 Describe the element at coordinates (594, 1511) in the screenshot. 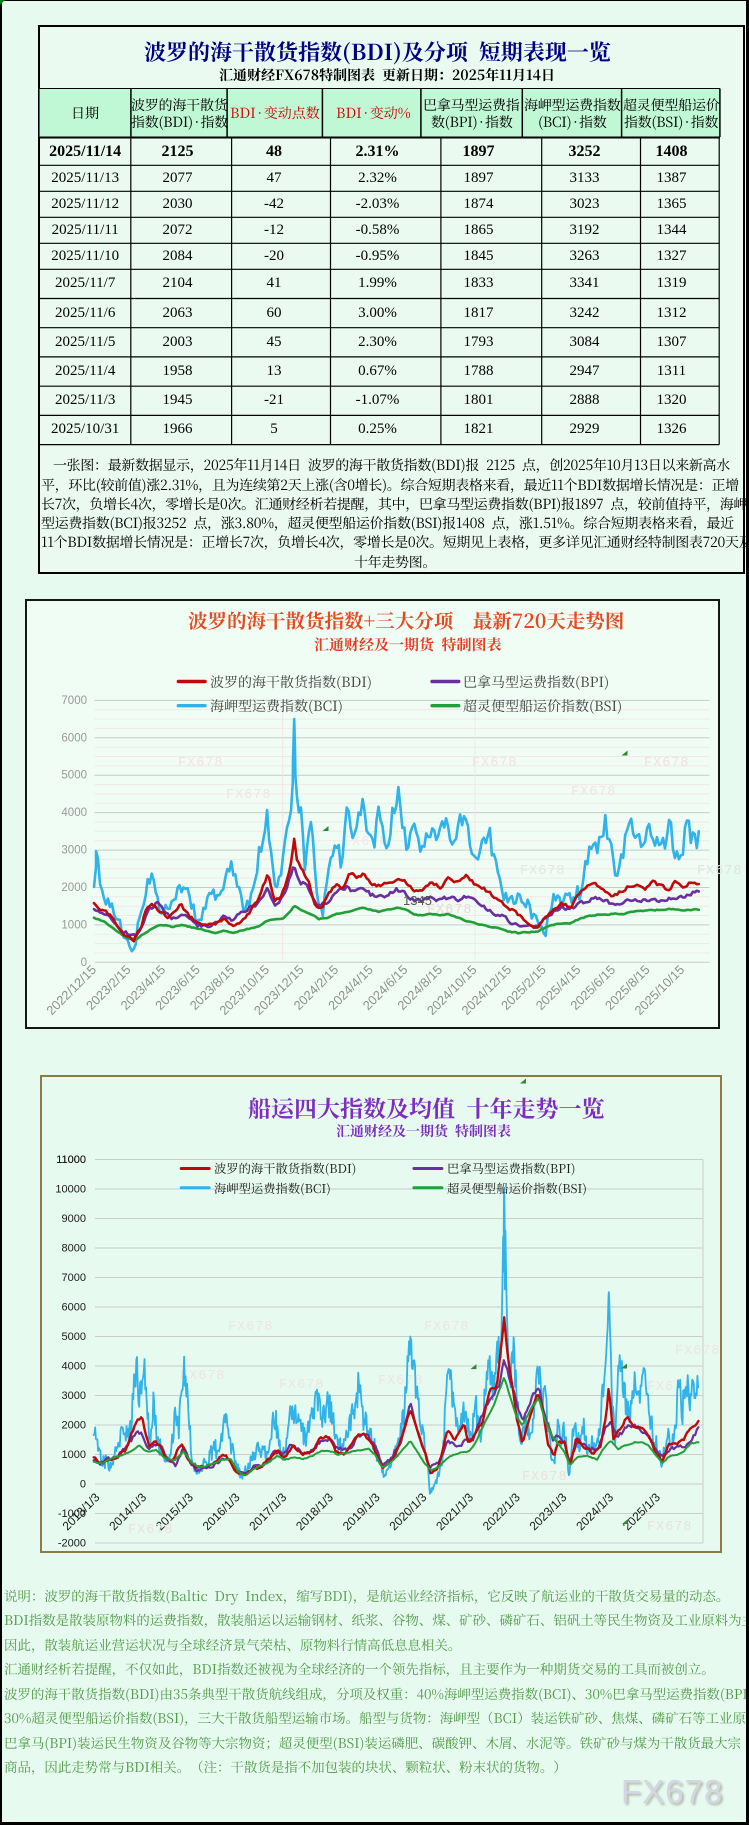

I see `svg-text: 2024/1/3` at that location.